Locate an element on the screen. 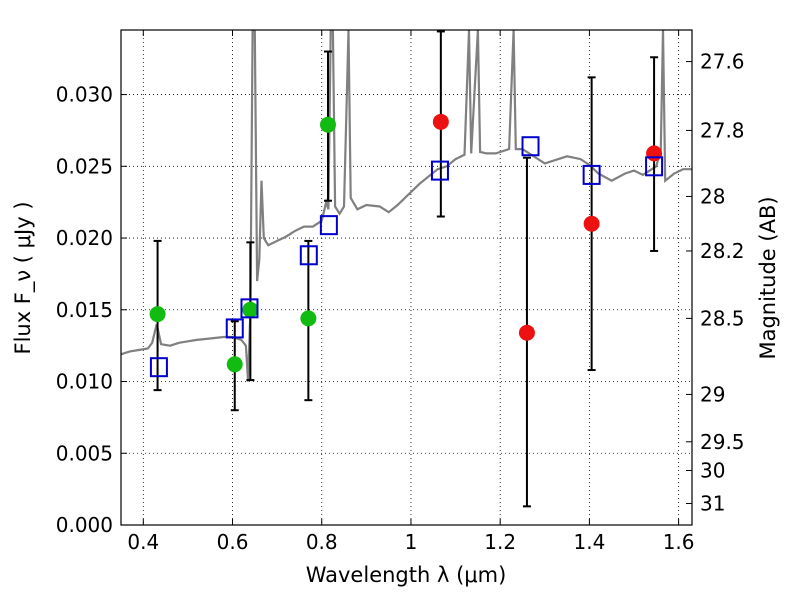 This screenshot has height=600, width=800. y-tick-label: 0.010 is located at coordinates (84, 382).